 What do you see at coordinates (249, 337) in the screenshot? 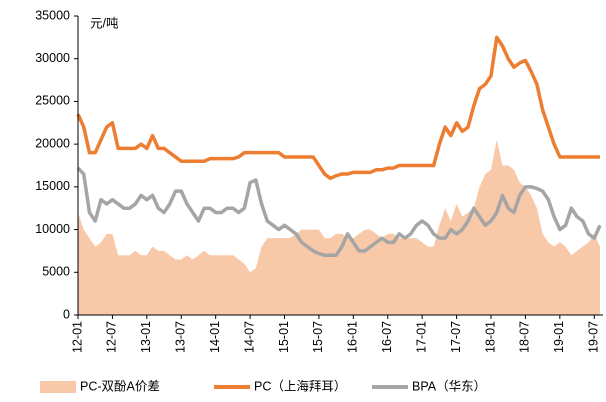
I see `x-tick-label: 14-07` at bounding box center [249, 337].